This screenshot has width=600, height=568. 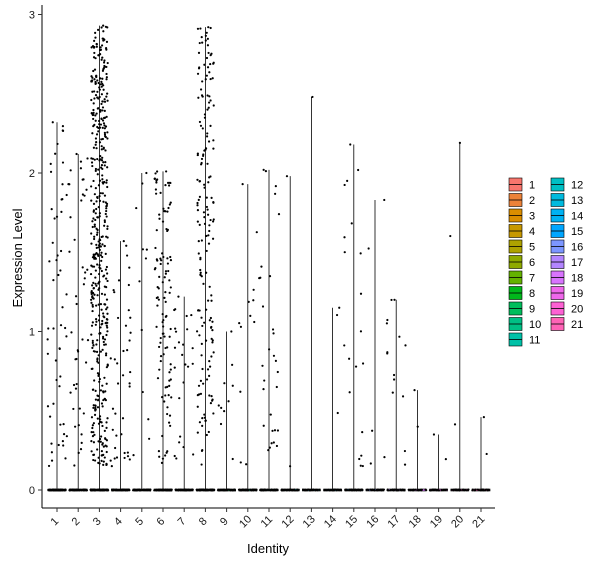 I want to click on x-tick-label-15: 15, so click(x=351, y=521).